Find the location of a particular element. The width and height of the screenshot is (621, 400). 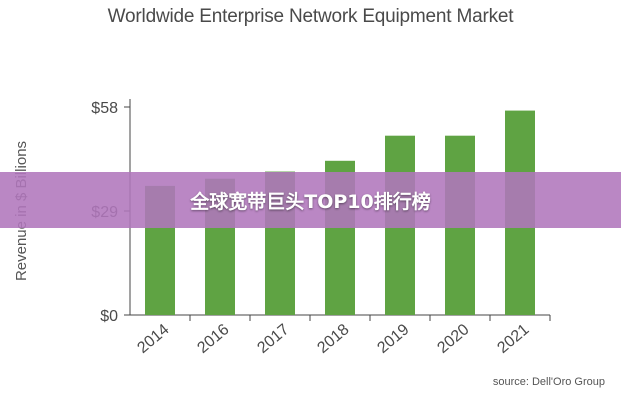

x-tick-label: 2021 is located at coordinates (513, 339).